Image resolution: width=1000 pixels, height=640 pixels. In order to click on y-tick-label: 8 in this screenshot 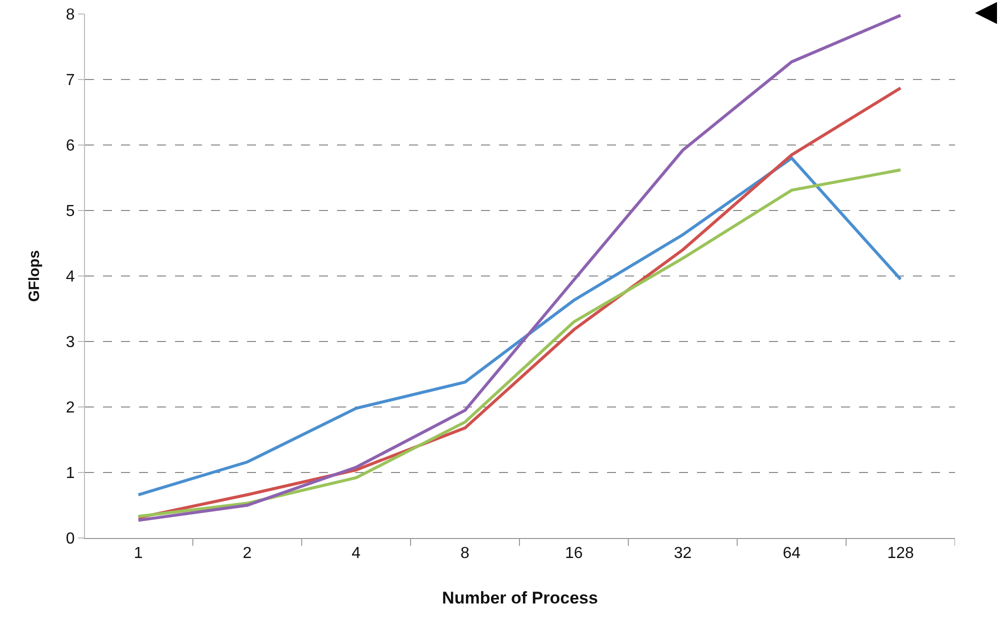, I will do `click(70, 15)`.